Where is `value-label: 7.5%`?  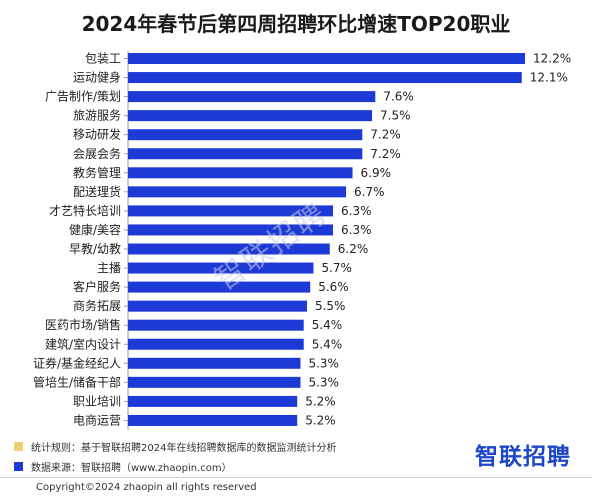 value-label: 7.5% is located at coordinates (395, 116).